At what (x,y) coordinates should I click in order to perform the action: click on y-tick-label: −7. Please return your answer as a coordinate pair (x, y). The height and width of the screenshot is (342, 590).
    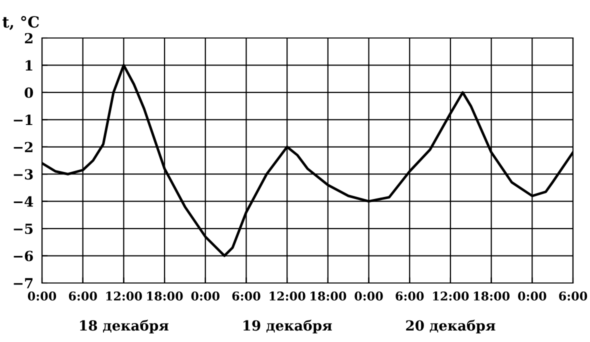
    Looking at the image, I should click on (23, 283).